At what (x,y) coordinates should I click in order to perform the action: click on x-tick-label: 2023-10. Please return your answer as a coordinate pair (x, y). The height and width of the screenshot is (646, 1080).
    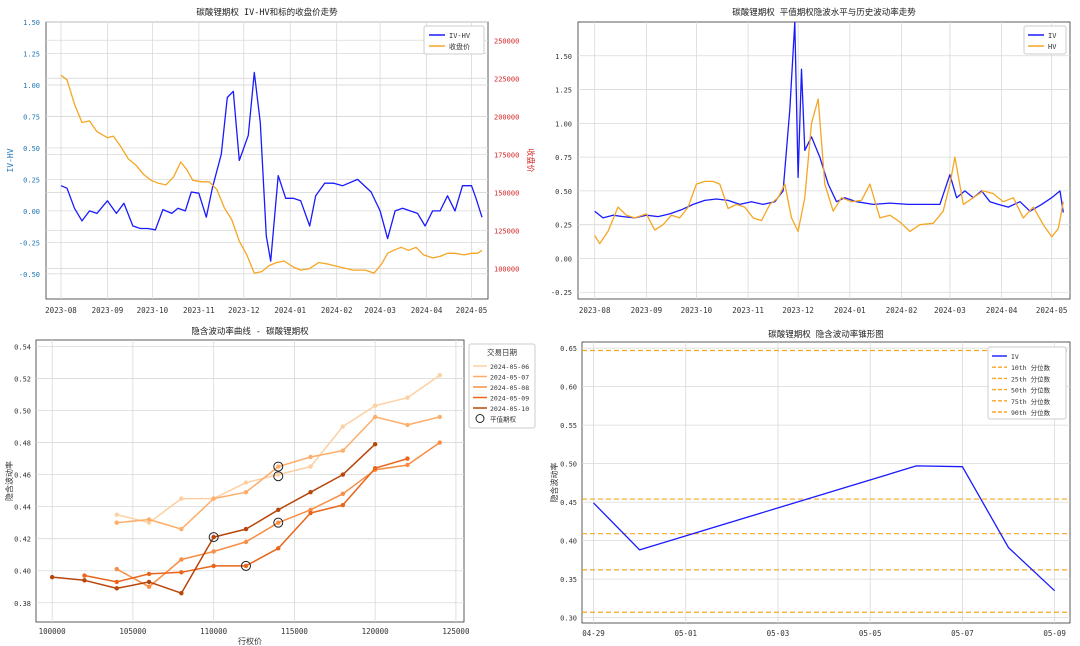
    Looking at the image, I should click on (153, 310).